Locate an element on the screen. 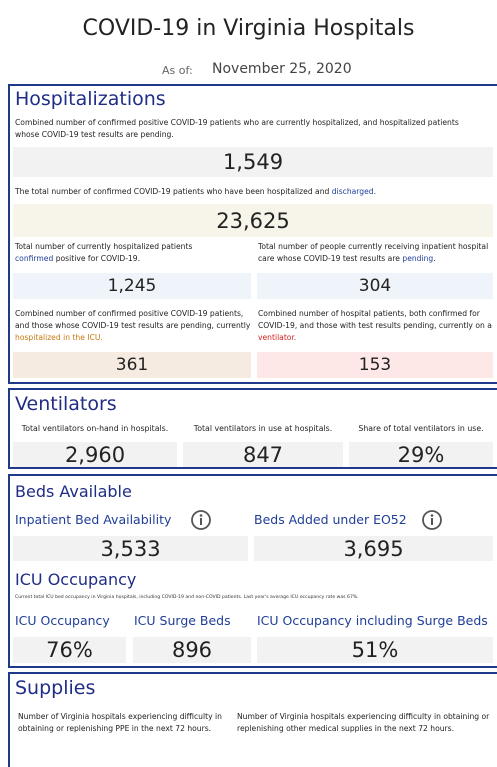 The width and height of the screenshot is (497, 767). as-of-label: As of: is located at coordinates (177, 70).